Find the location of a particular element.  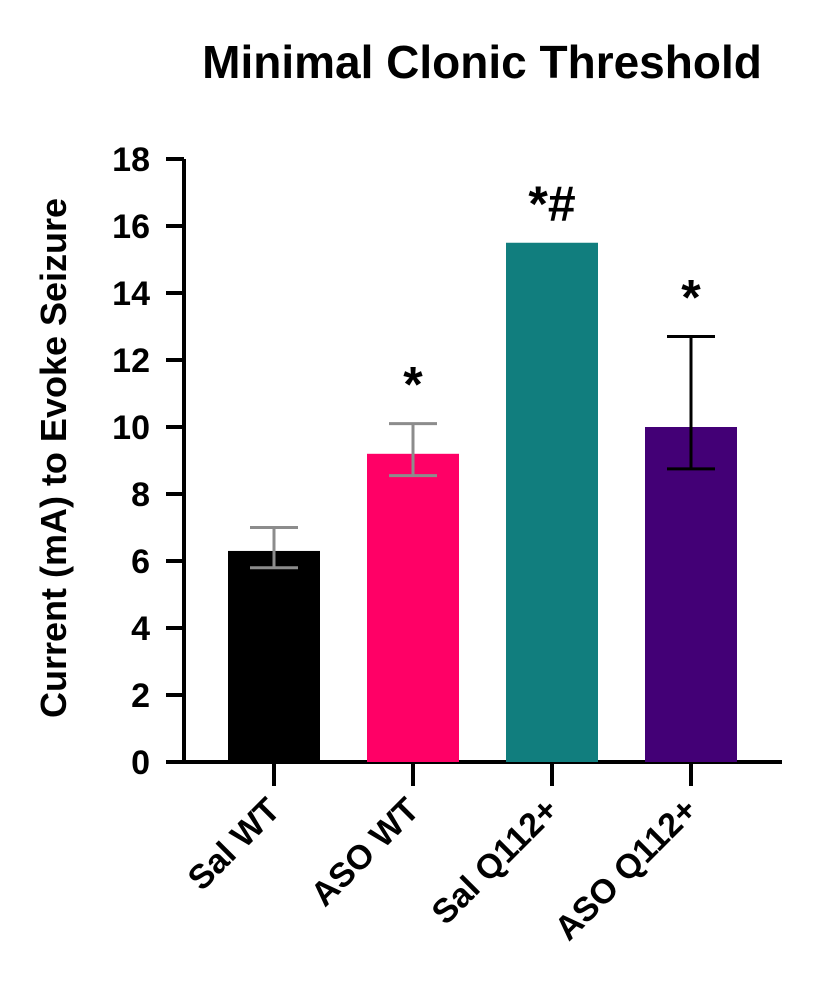

y-tick-label: 12 is located at coordinates (131, 361).